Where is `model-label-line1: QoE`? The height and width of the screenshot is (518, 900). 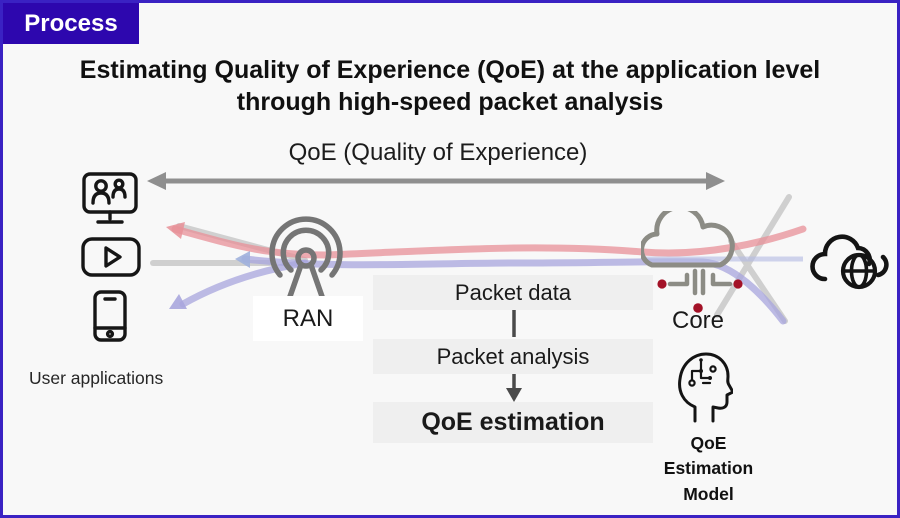
model-label-line1: QoE is located at coordinates (708, 443).